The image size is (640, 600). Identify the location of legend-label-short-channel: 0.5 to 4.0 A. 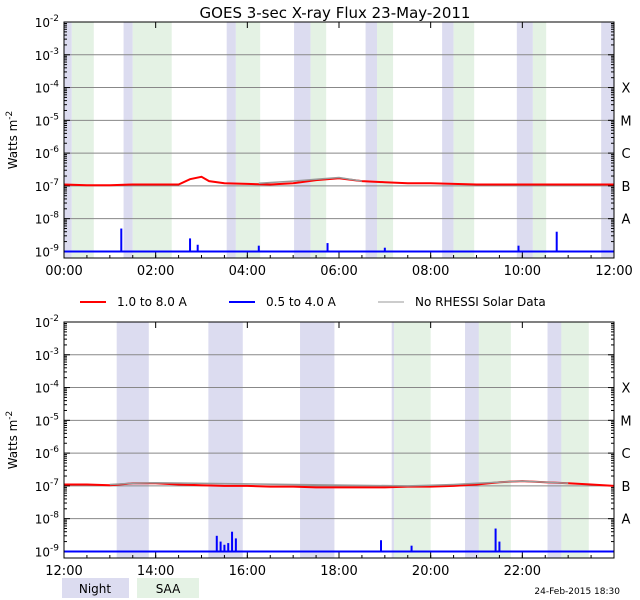
(301, 302).